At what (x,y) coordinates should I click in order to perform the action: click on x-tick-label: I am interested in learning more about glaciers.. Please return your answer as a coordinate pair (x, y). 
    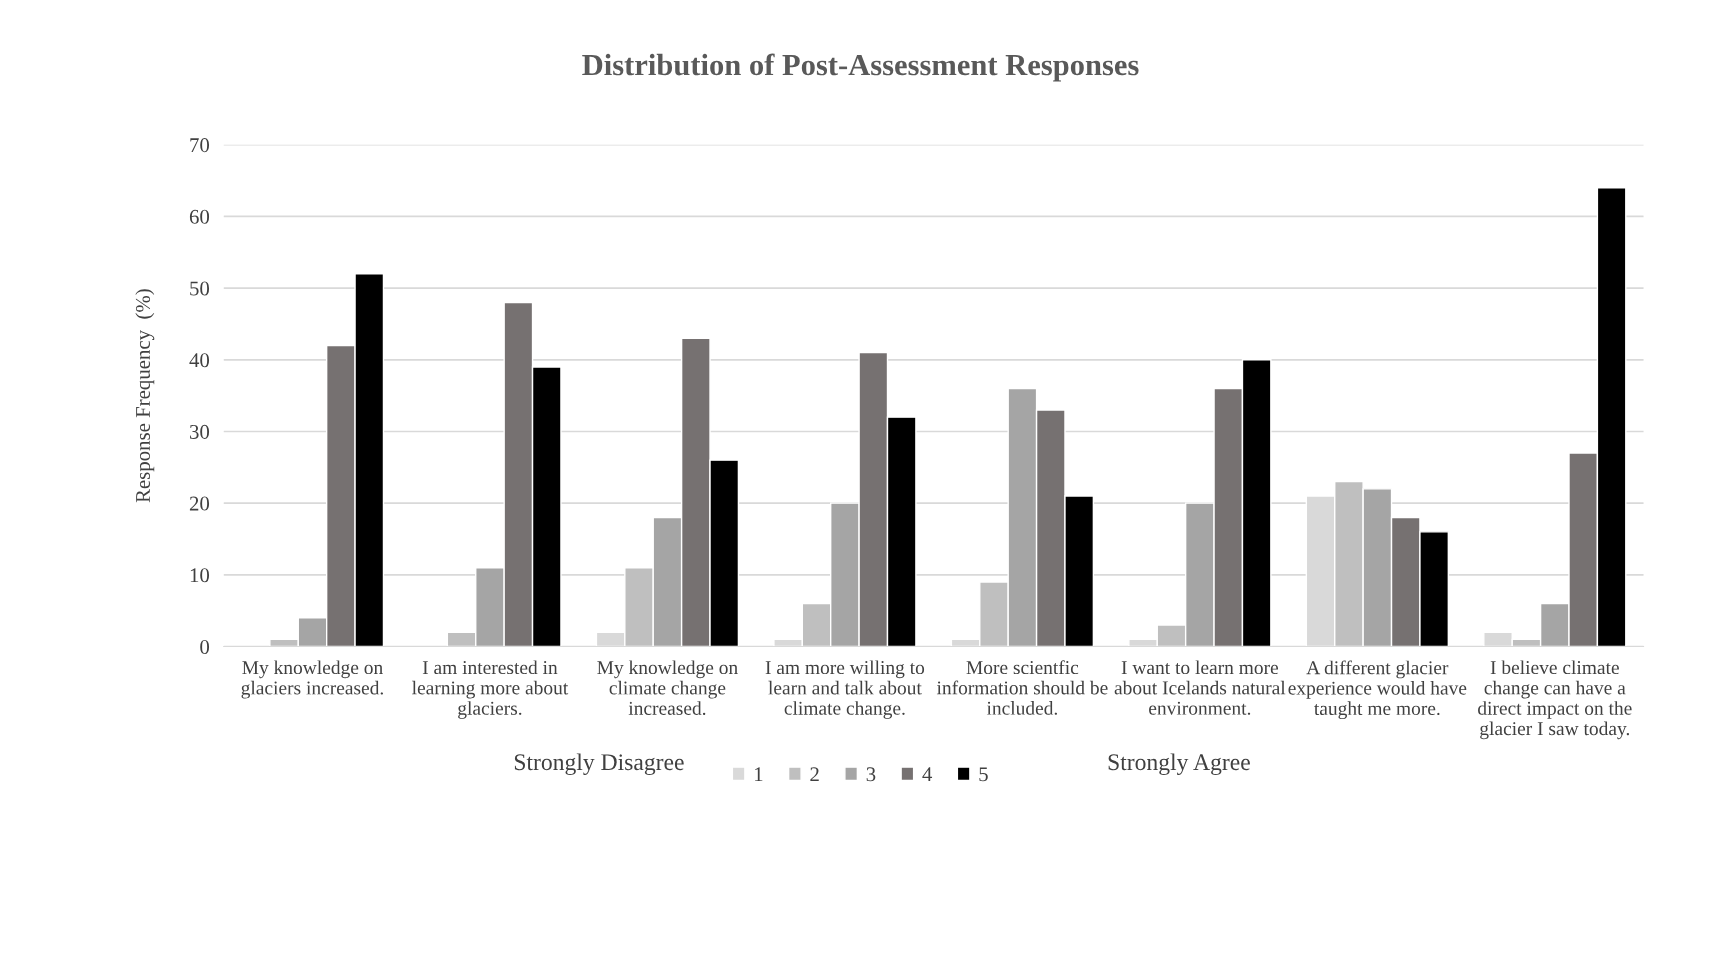
    Looking at the image, I should click on (490, 689).